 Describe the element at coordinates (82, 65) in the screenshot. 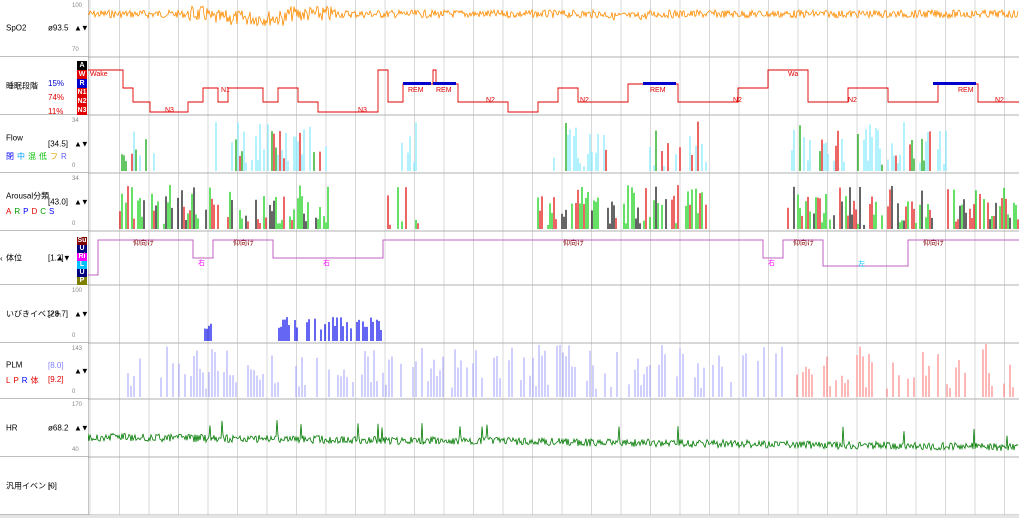

I see `stage-legend-A: A` at that location.